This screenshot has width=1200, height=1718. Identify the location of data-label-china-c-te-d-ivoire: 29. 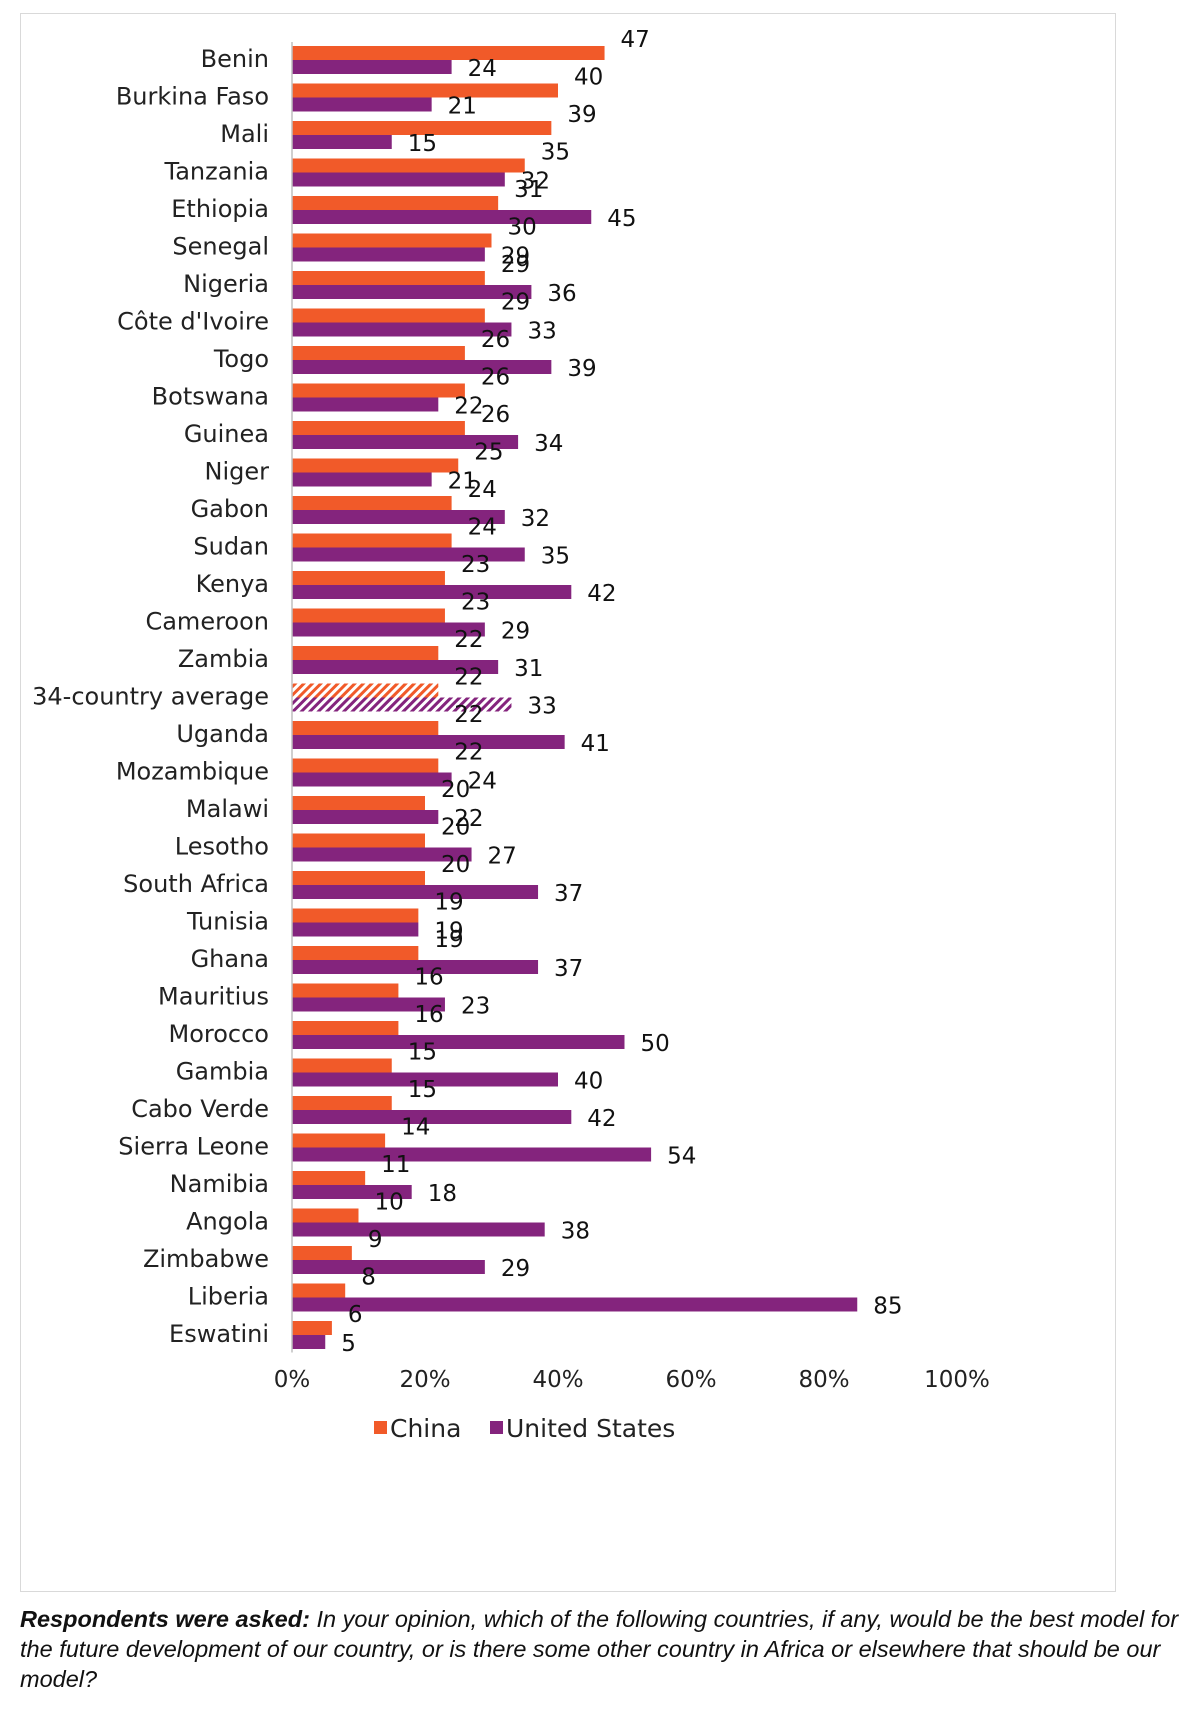
(515, 303).